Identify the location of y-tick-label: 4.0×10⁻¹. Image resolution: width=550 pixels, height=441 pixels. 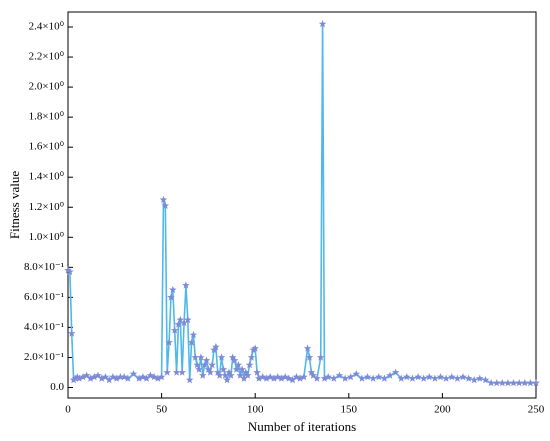
(44, 327).